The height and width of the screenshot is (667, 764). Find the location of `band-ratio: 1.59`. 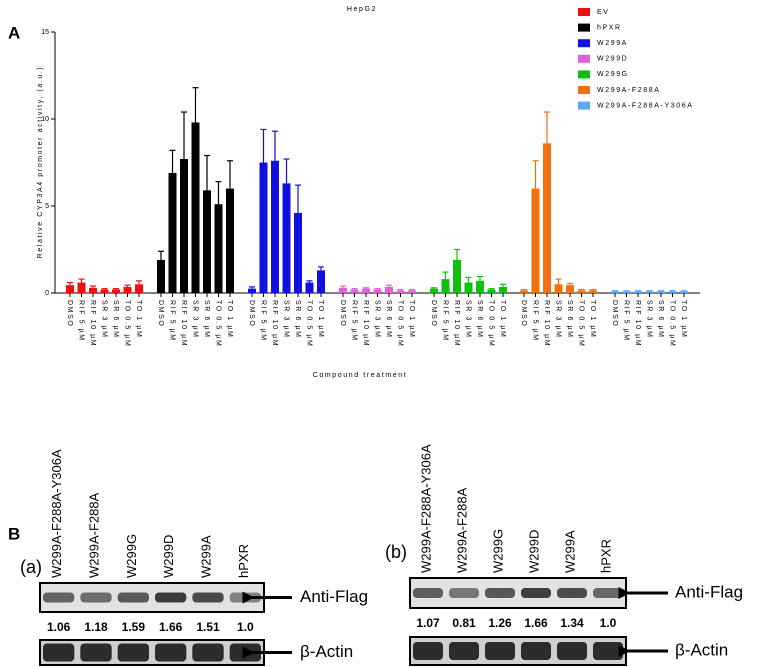

band-ratio: 1.59 is located at coordinates (134, 627).